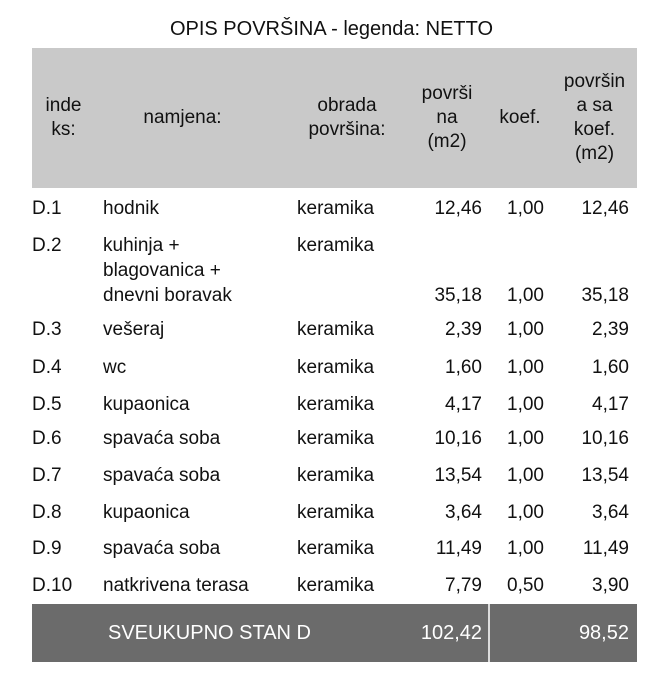 The width and height of the screenshot is (663, 690). What do you see at coordinates (458, 295) in the screenshot?
I see `row-area: 35,18` at bounding box center [458, 295].